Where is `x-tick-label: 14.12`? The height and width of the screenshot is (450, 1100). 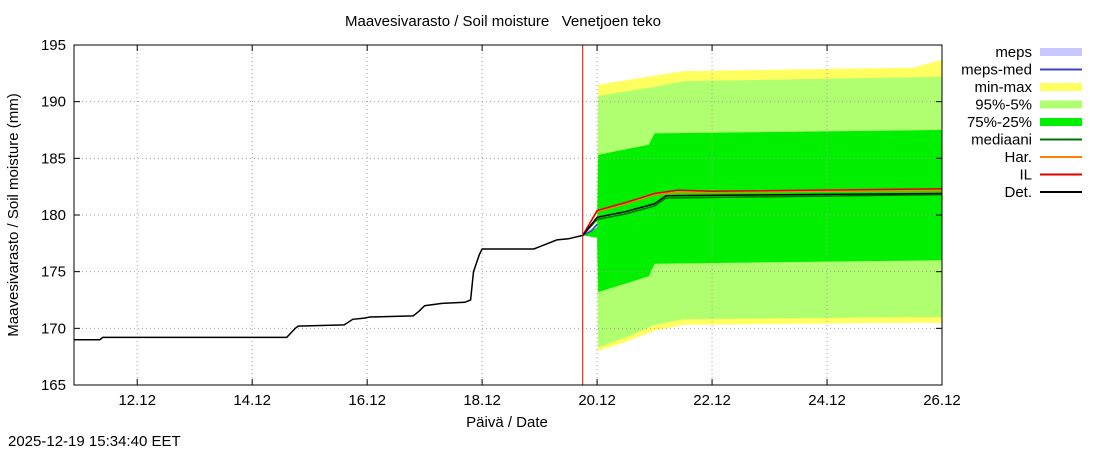 x-tick-label: 14.12 is located at coordinates (252, 400).